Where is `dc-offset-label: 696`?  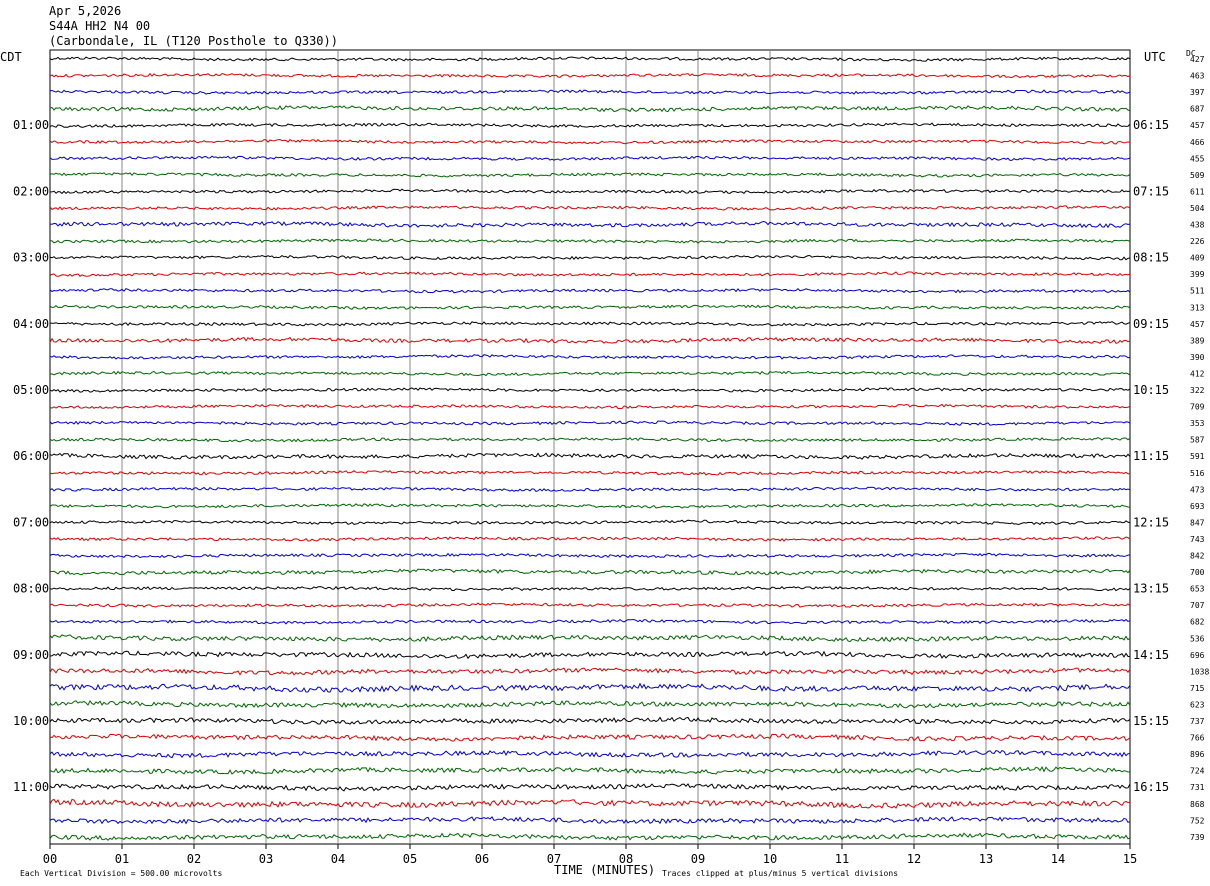
dc-offset-label: 696 is located at coordinates (1197, 655).